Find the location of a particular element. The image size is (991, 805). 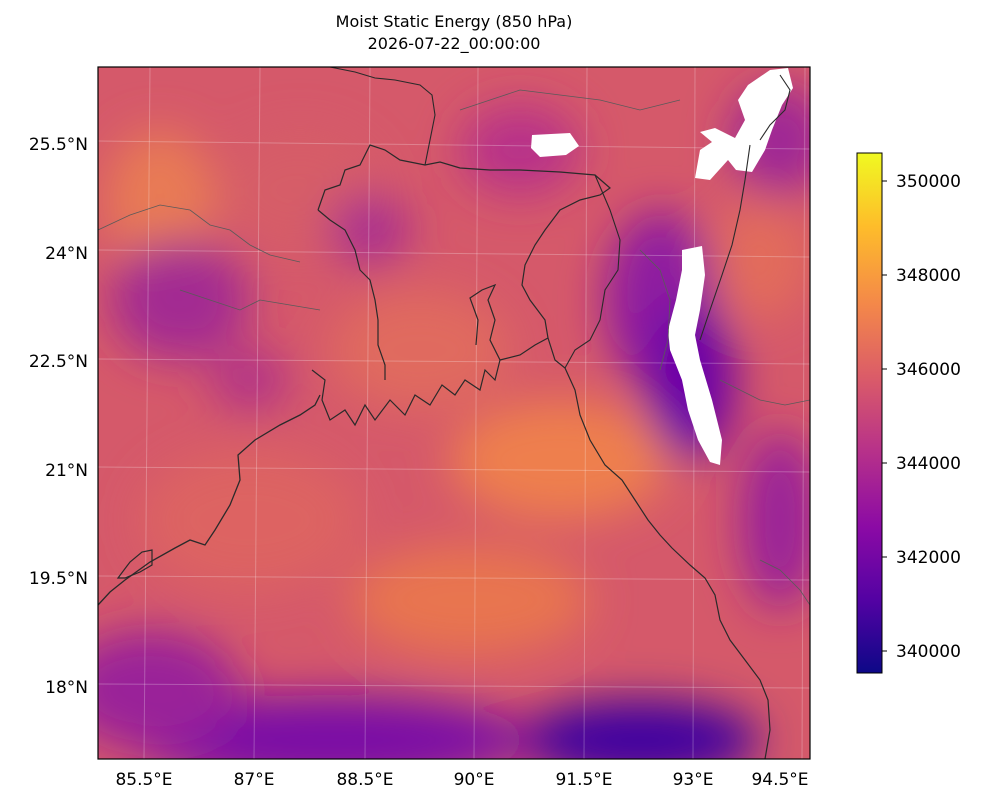

y-tick-label: 18°N is located at coordinates (66, 688).